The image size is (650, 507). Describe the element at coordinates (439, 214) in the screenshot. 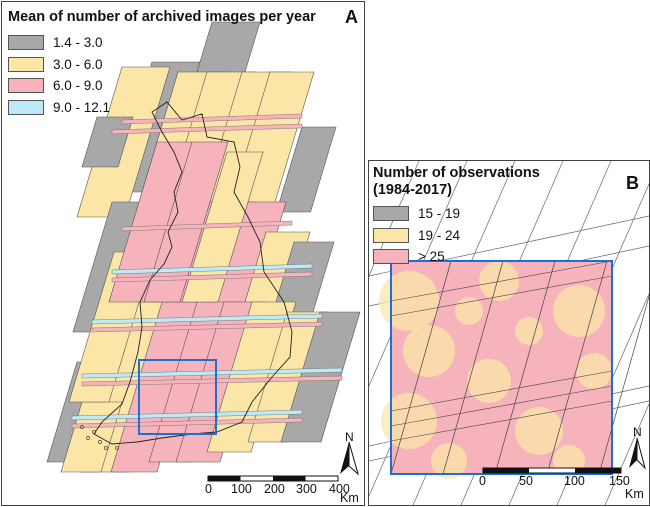

I see `legend-label: 15 - 19` at that location.